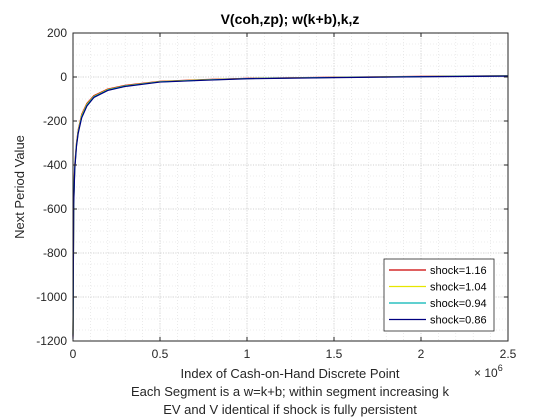  I want to click on y-tick-label: -1000, so click(51, 297).